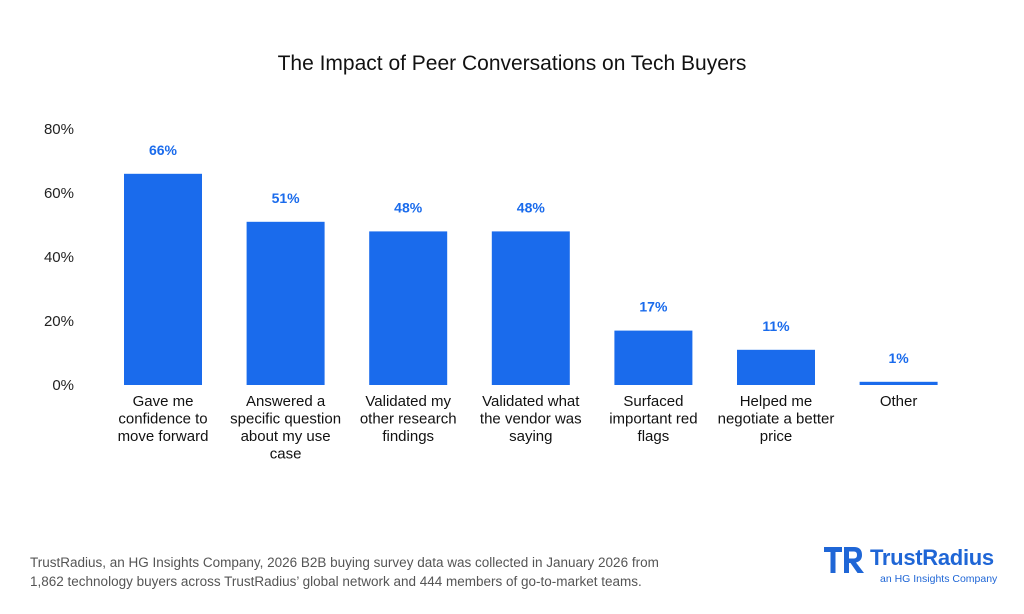 This screenshot has height=614, width=1024. What do you see at coordinates (285, 419) in the screenshot?
I see `category-label-line: specific question` at bounding box center [285, 419].